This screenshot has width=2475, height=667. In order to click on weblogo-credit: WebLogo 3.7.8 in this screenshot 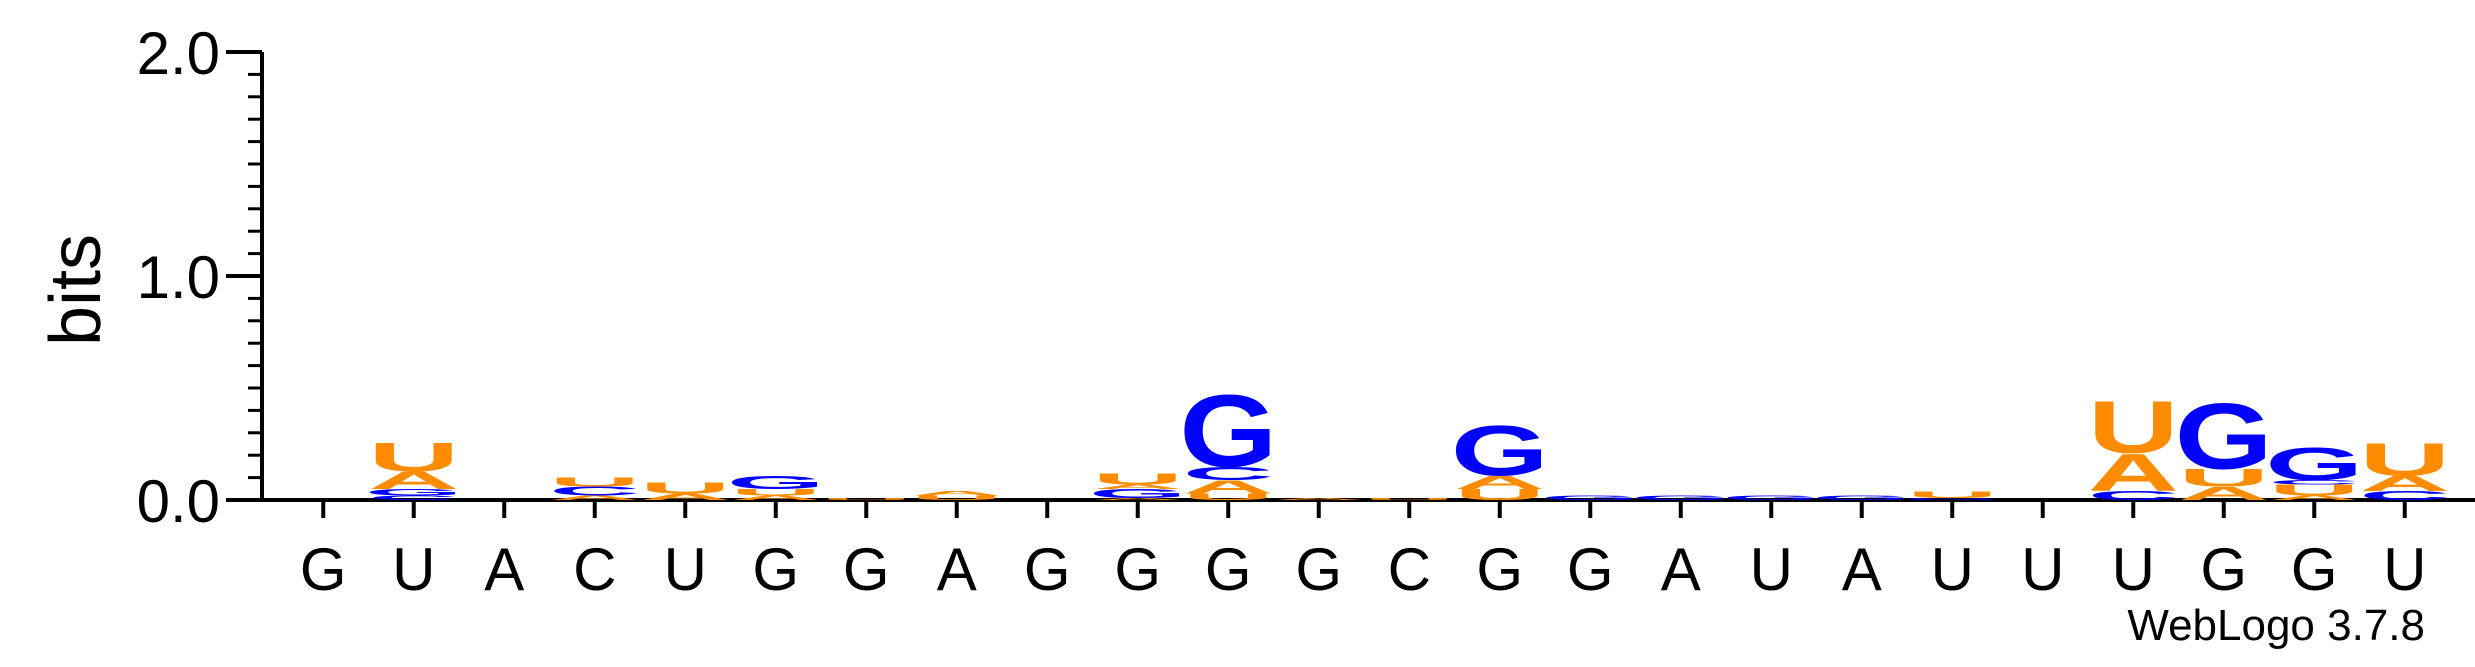, I will do `click(2276, 625)`.